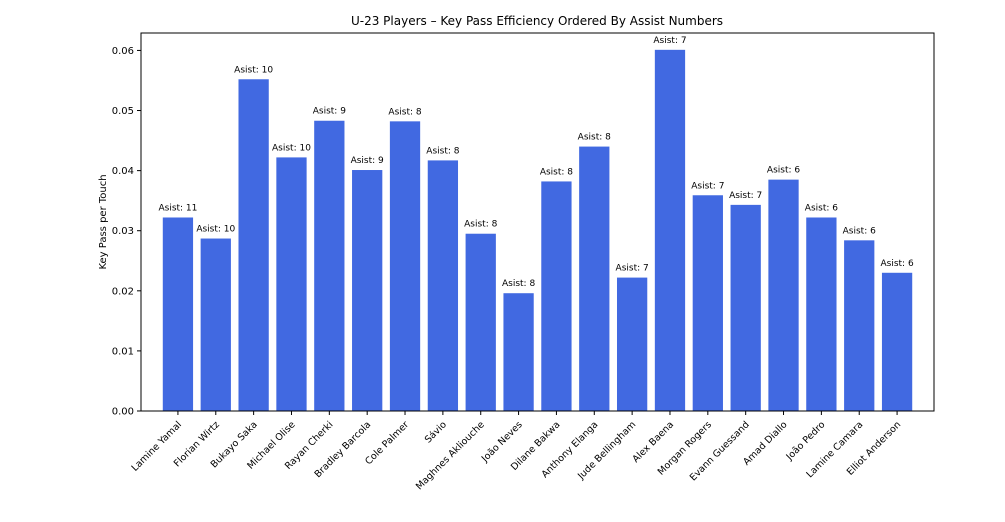 This screenshot has width=1005, height=522. What do you see at coordinates (177, 208) in the screenshot?
I see `bar-data-label: Asist: 11` at bounding box center [177, 208].